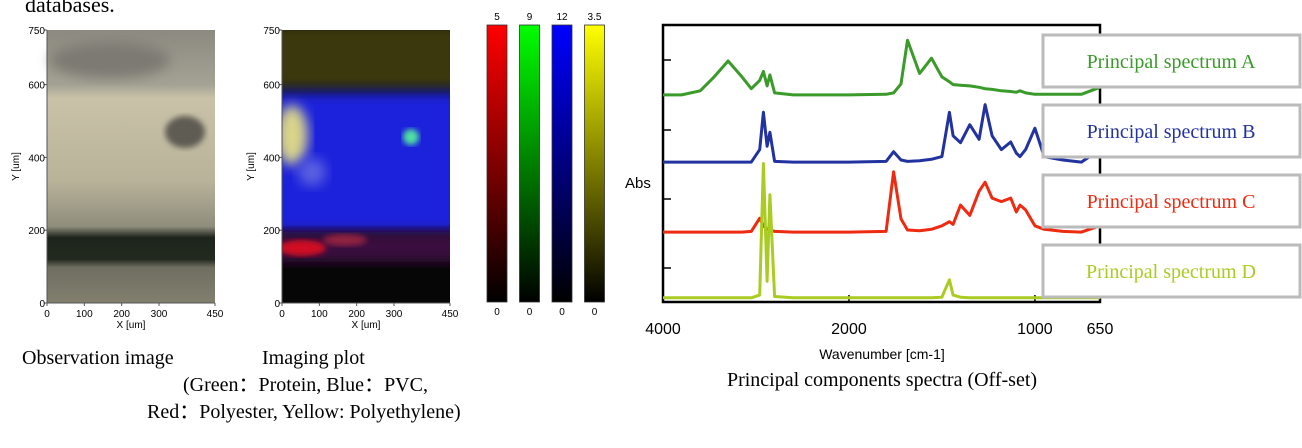 The height and width of the screenshot is (448, 1302). I want to click on legend-label: Principal spectrum D, so click(1171, 272).